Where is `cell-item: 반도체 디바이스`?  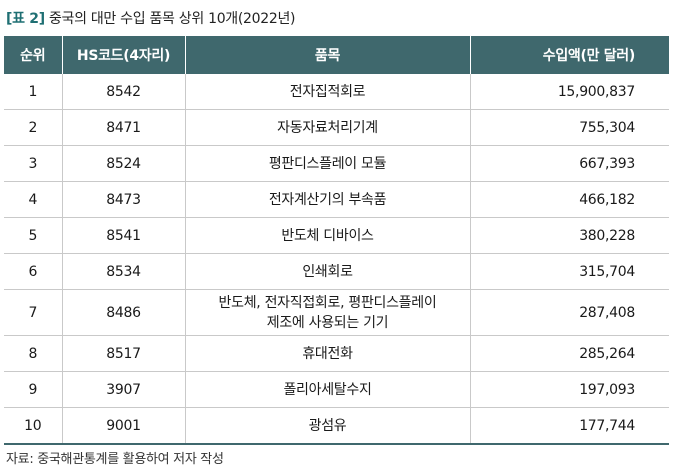
cell-item: 반도체 디바이스 is located at coordinates (327, 235).